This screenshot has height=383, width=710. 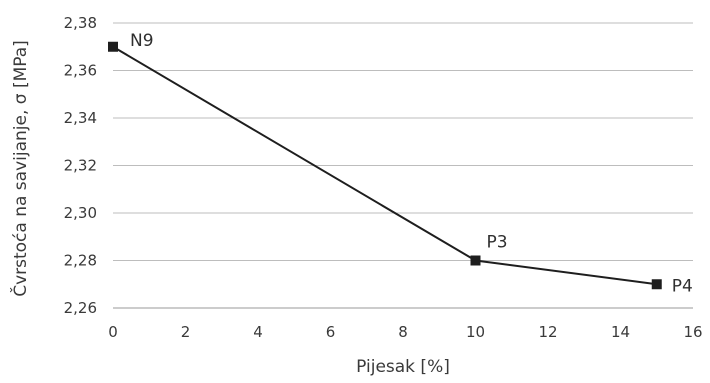 I want to click on x-tick-label: 14, so click(x=620, y=332).